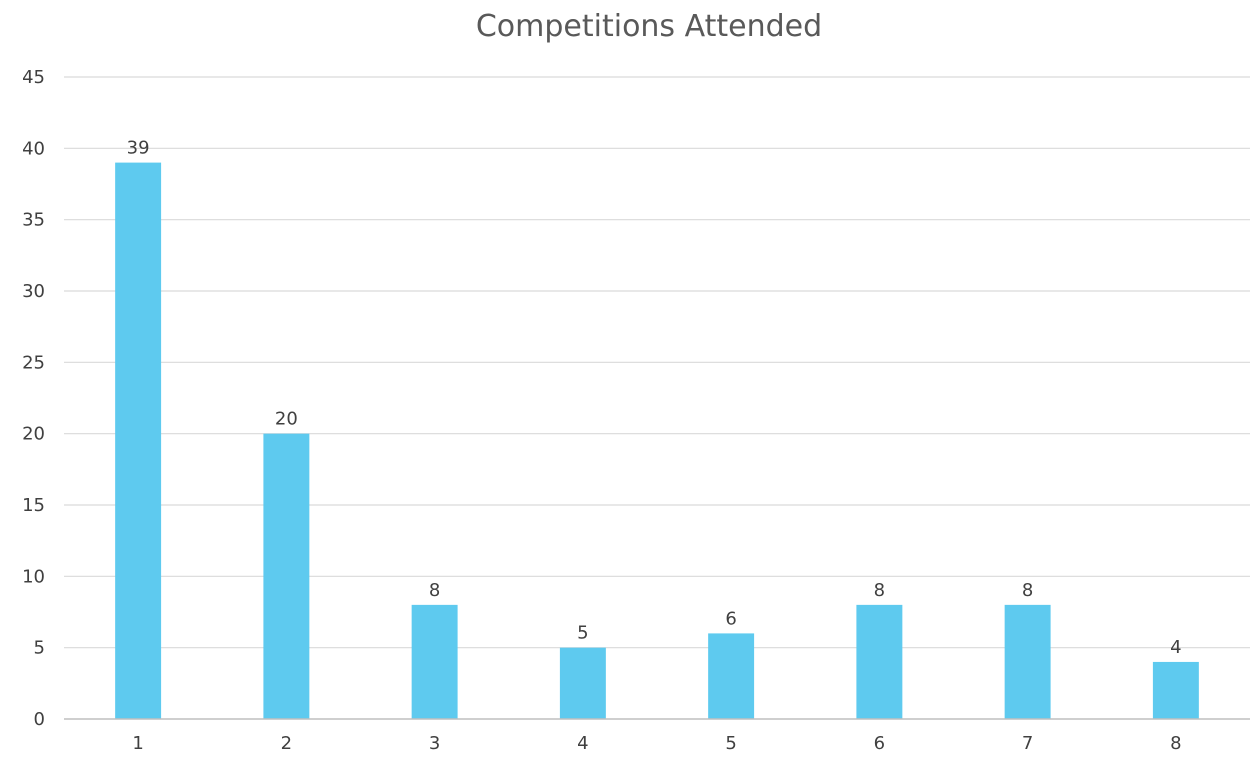 The width and height of the screenshot is (1253, 762). Describe the element at coordinates (1027, 743) in the screenshot. I see `x-tick-label: 7` at that location.